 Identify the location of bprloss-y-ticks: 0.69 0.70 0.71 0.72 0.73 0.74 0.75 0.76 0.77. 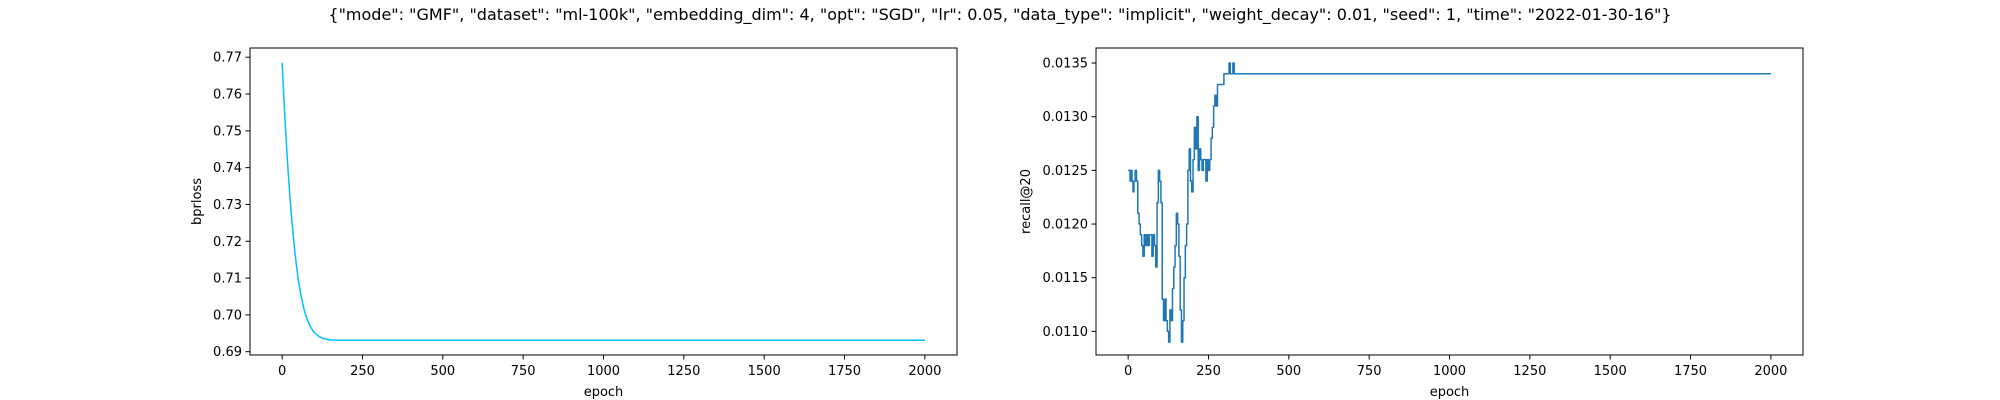
(231, 205).